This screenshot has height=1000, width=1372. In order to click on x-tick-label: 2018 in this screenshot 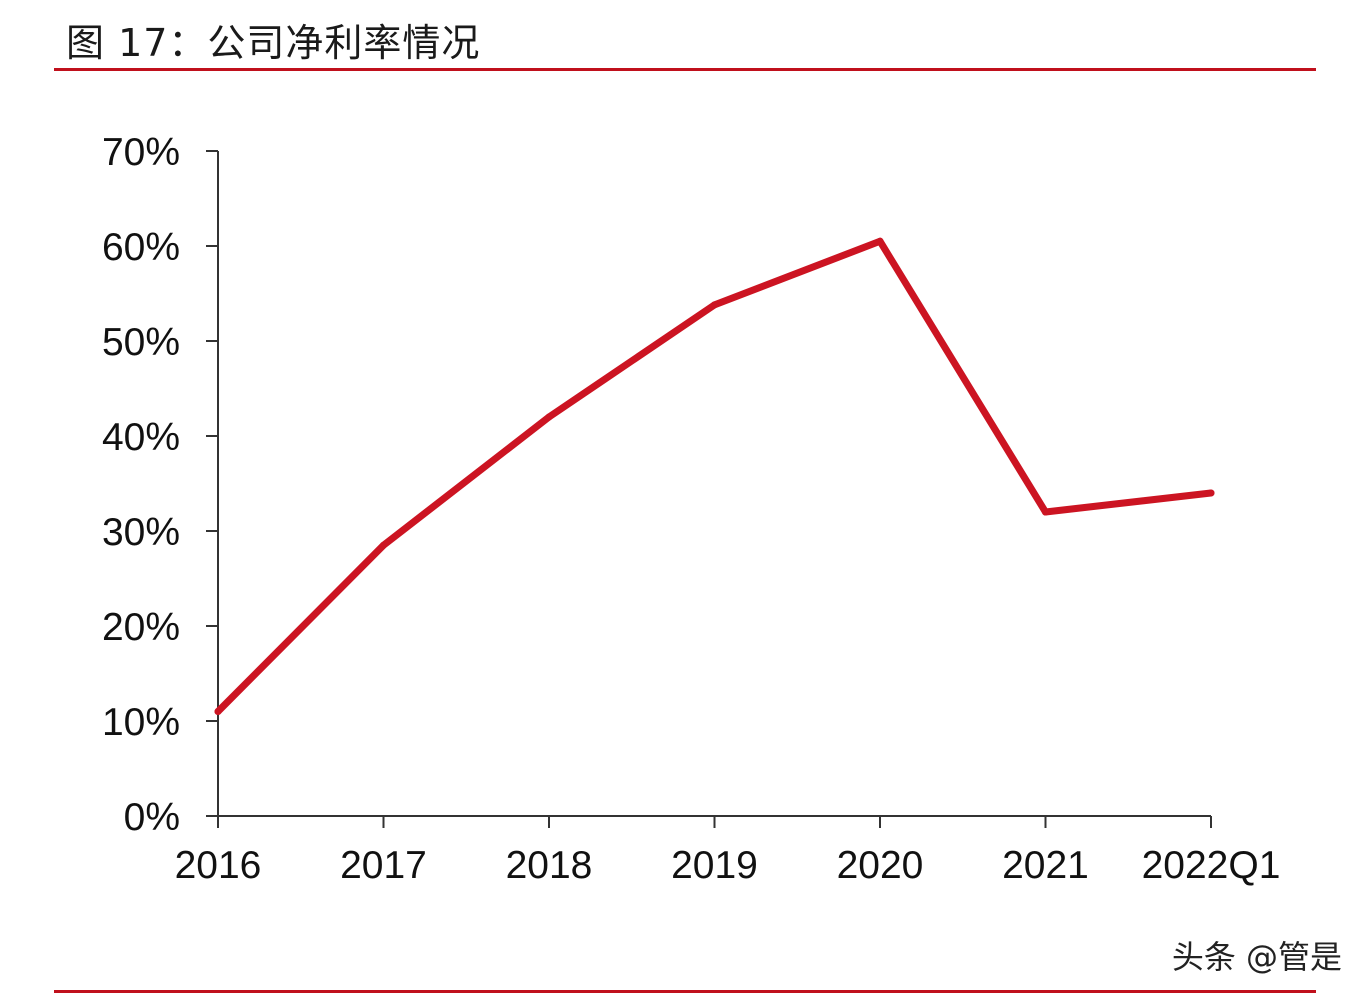, I will do `click(549, 865)`.